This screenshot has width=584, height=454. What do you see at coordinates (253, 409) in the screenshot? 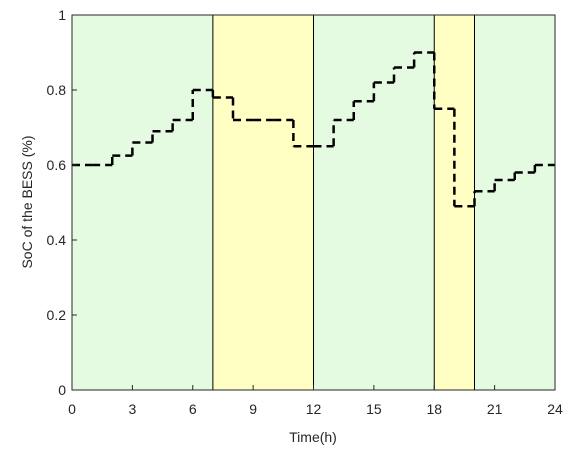
I see `x-tick-label: 9` at bounding box center [253, 409].